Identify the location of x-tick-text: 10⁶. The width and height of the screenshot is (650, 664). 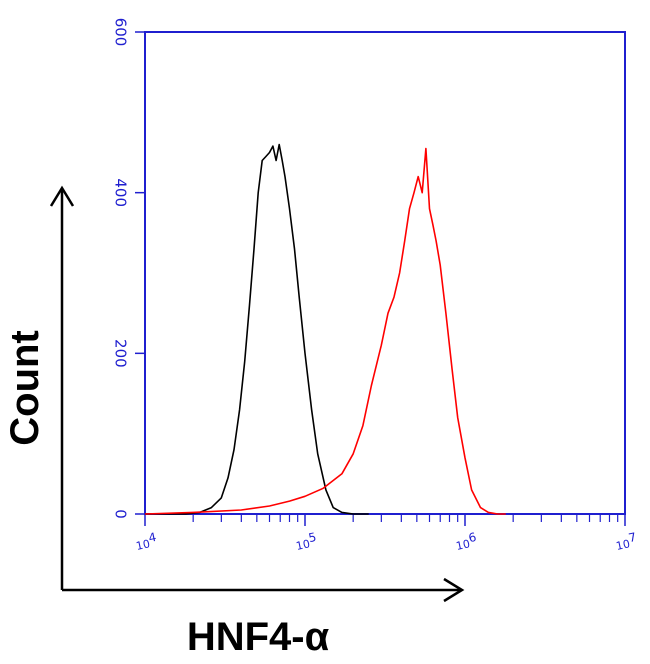
(466, 541).